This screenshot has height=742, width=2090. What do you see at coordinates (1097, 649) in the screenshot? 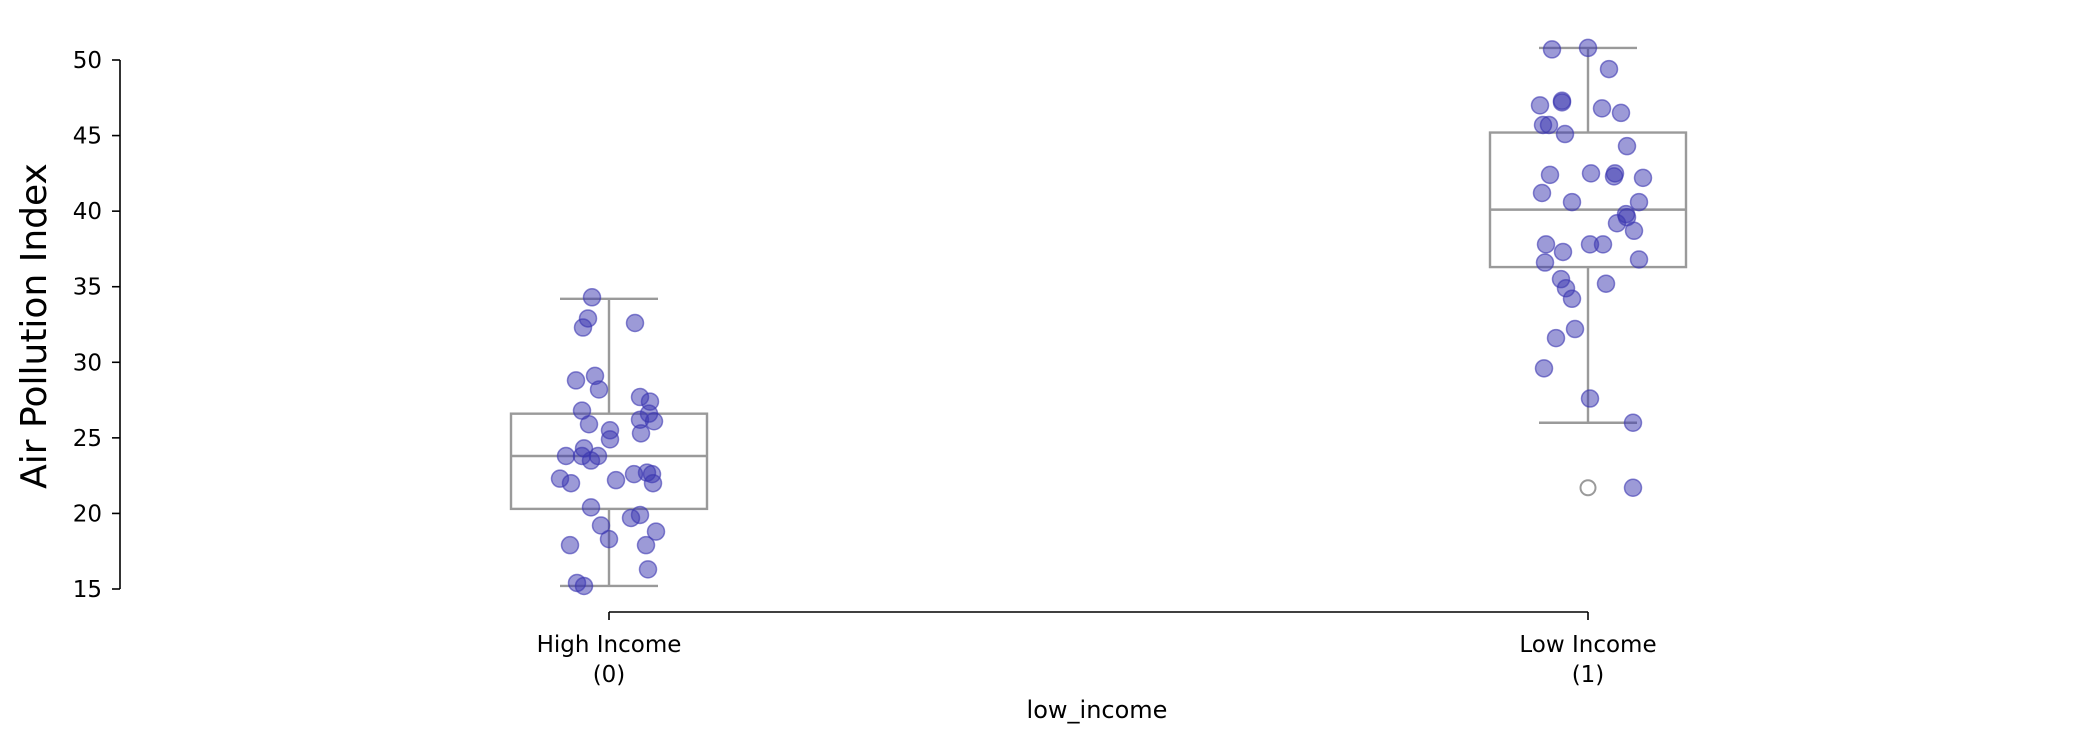
I see `x-axis: High Income (0) Low Income (1)` at bounding box center [1097, 649].